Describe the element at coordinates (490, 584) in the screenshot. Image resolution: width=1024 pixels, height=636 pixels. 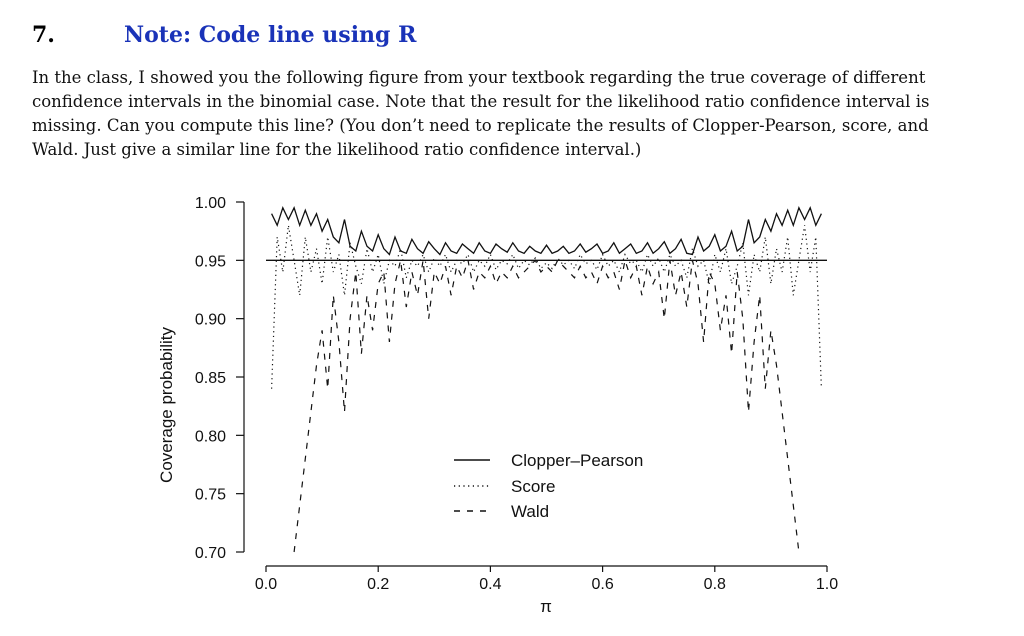
I see `x-tick-label: 0.4` at that location.